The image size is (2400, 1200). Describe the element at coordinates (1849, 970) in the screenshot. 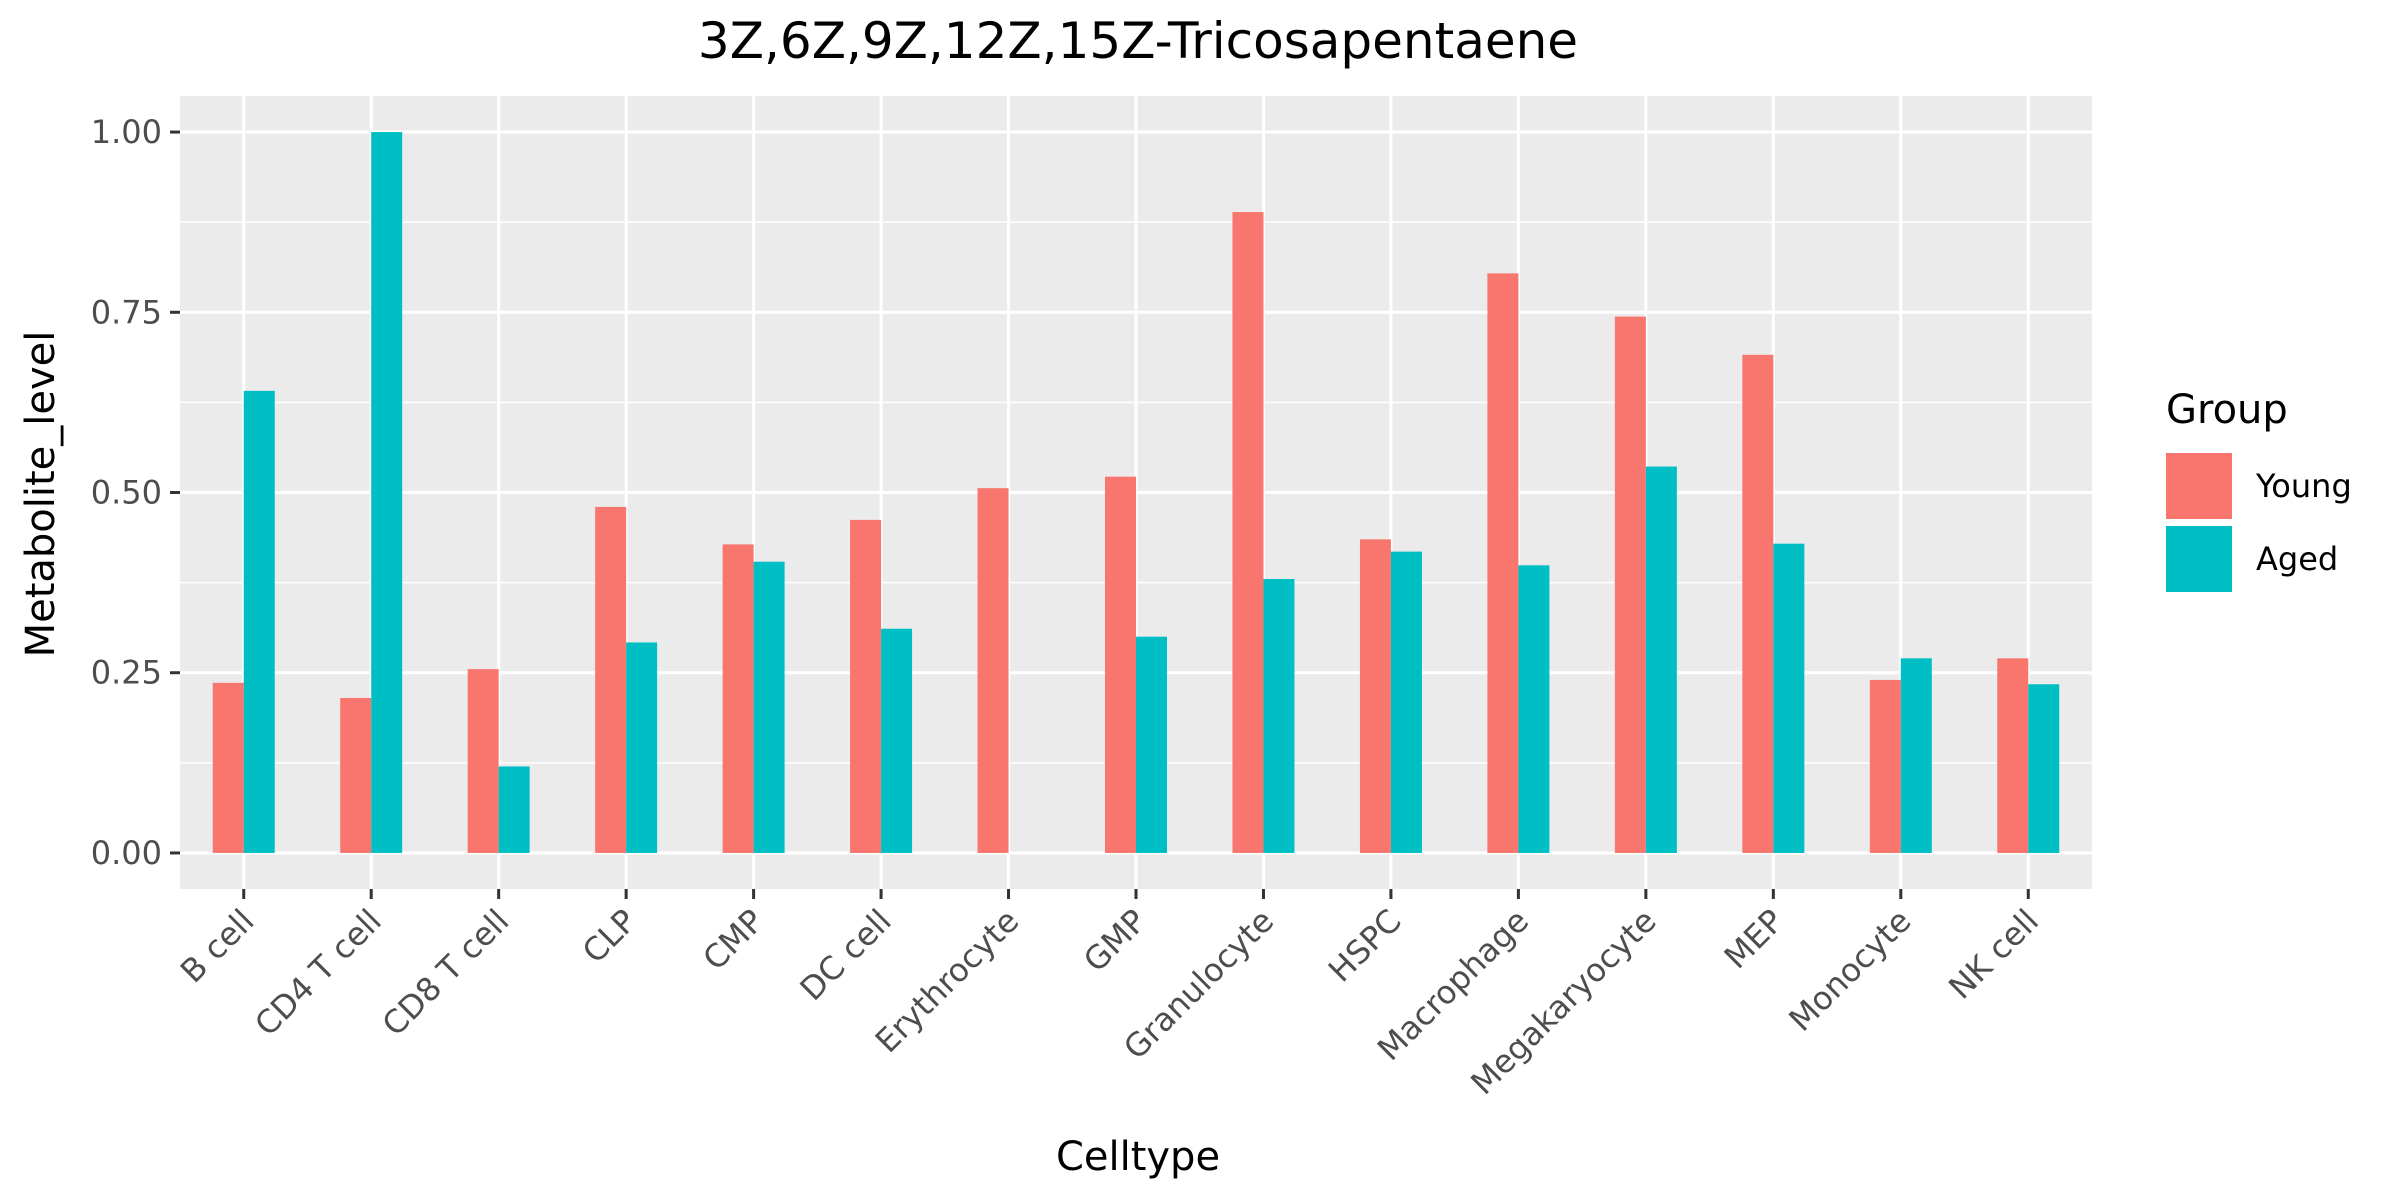

I see `x-tick-label: Monocyte` at that location.